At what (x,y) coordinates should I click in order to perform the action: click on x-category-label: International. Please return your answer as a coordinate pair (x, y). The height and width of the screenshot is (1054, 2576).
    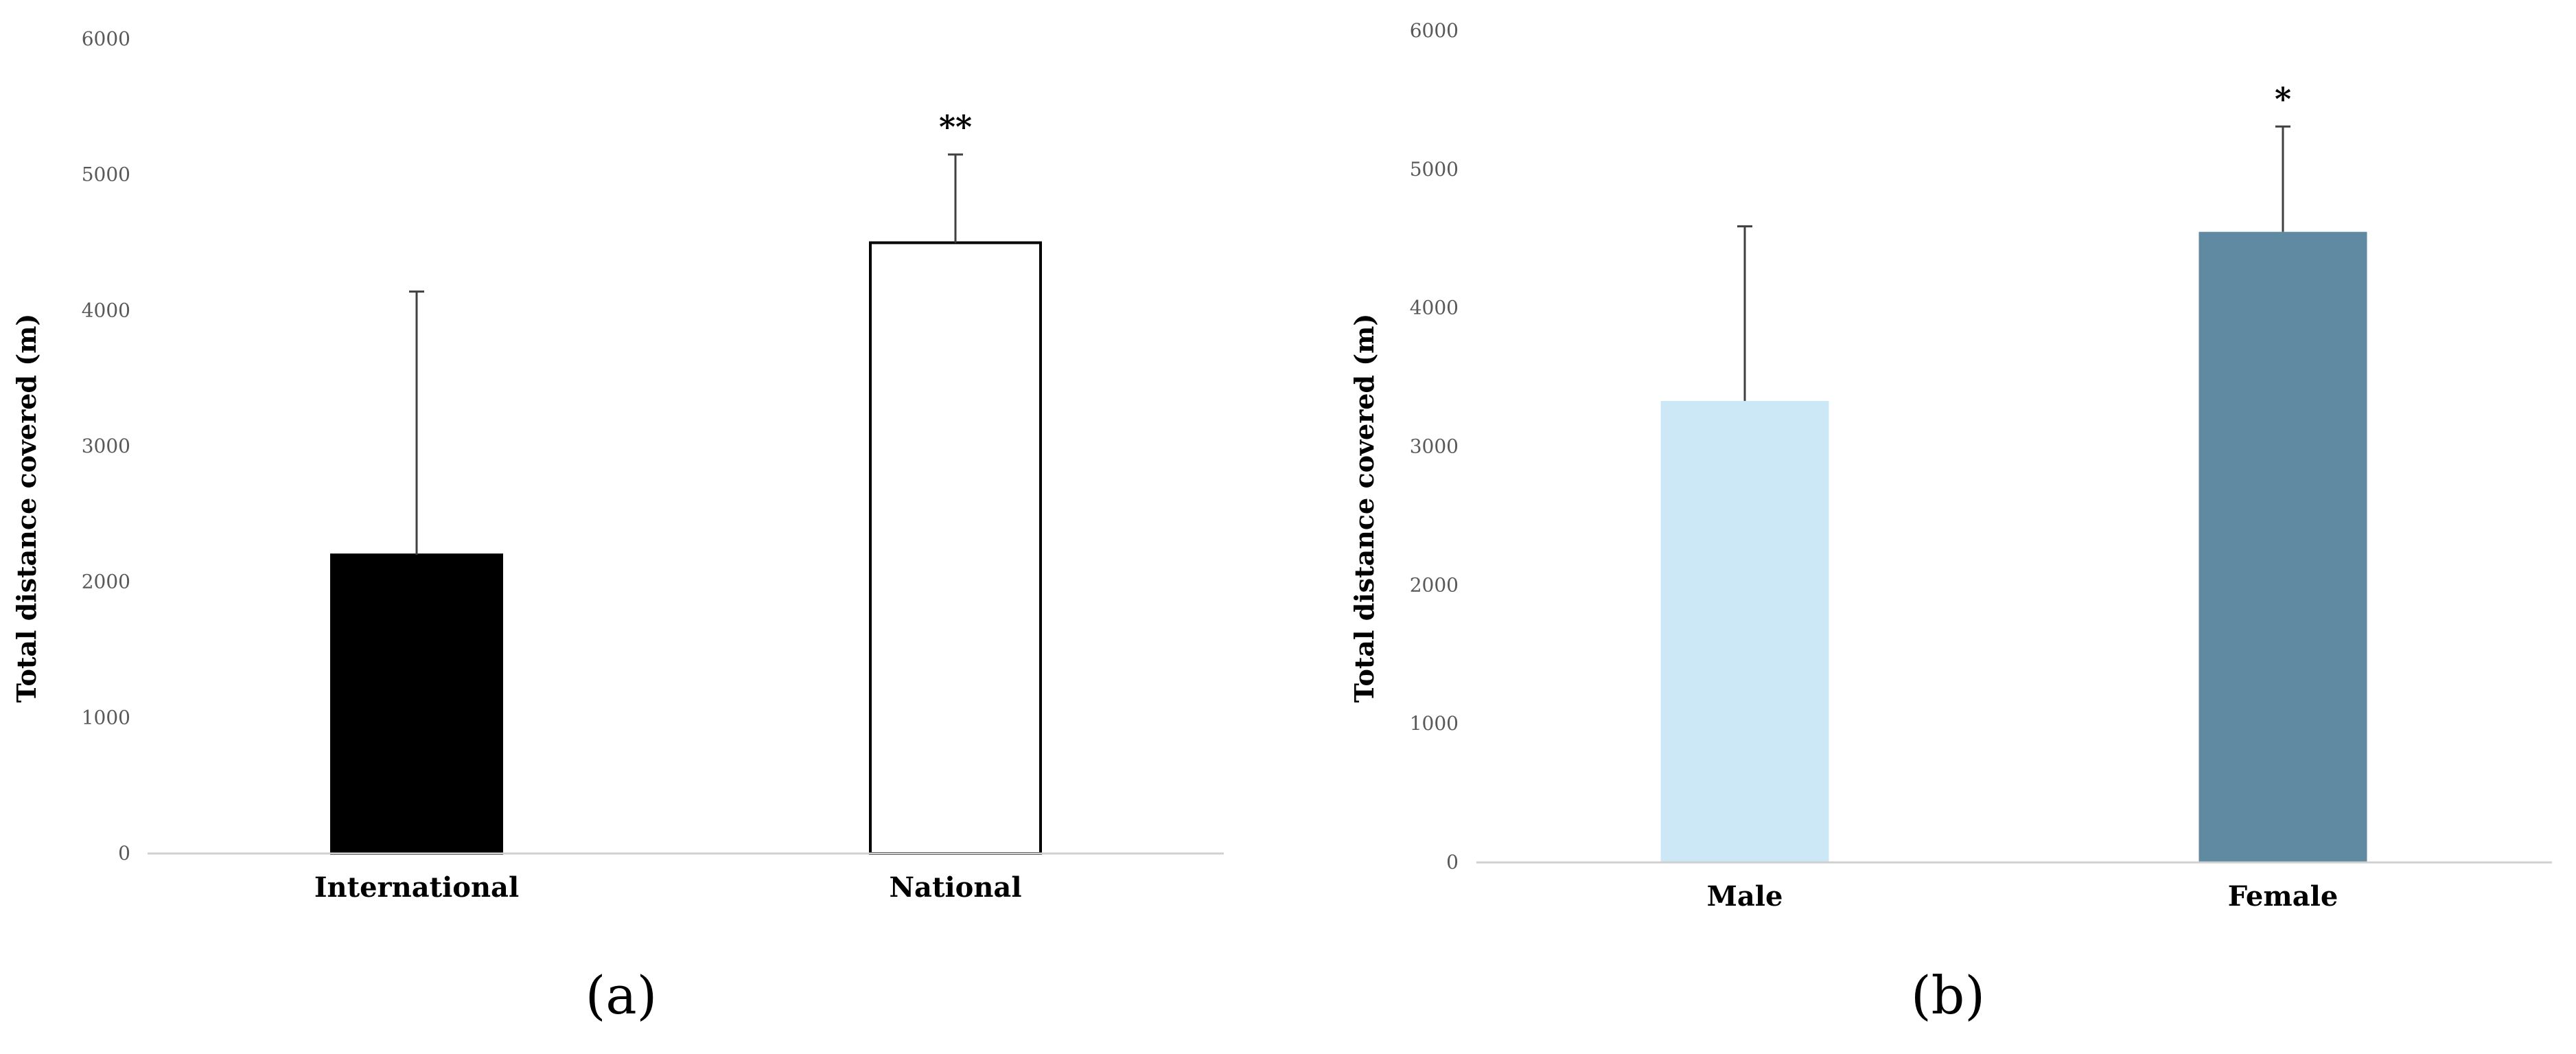
    Looking at the image, I should click on (416, 887).